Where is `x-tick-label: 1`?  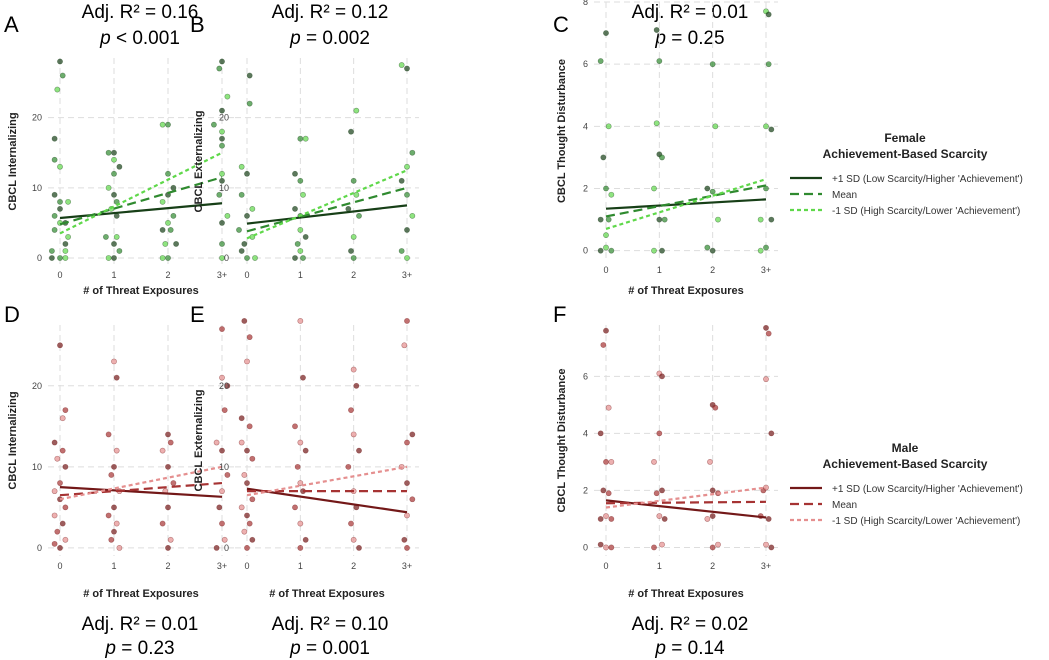 x-tick-label: 1 is located at coordinates (659, 566).